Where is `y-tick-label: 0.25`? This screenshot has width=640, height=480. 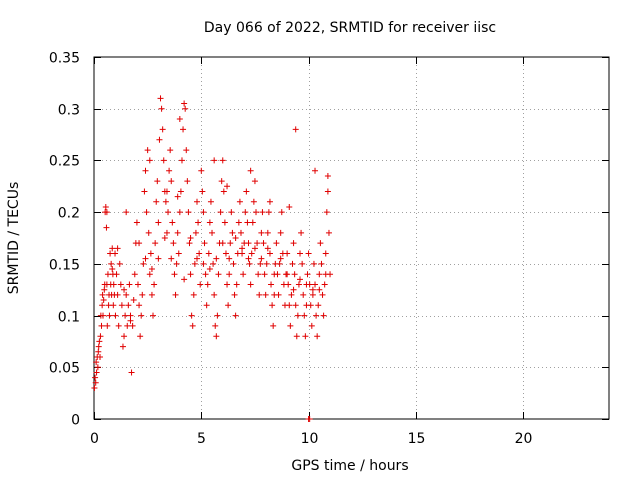
y-tick-label: 0.25 is located at coordinates (64, 162).